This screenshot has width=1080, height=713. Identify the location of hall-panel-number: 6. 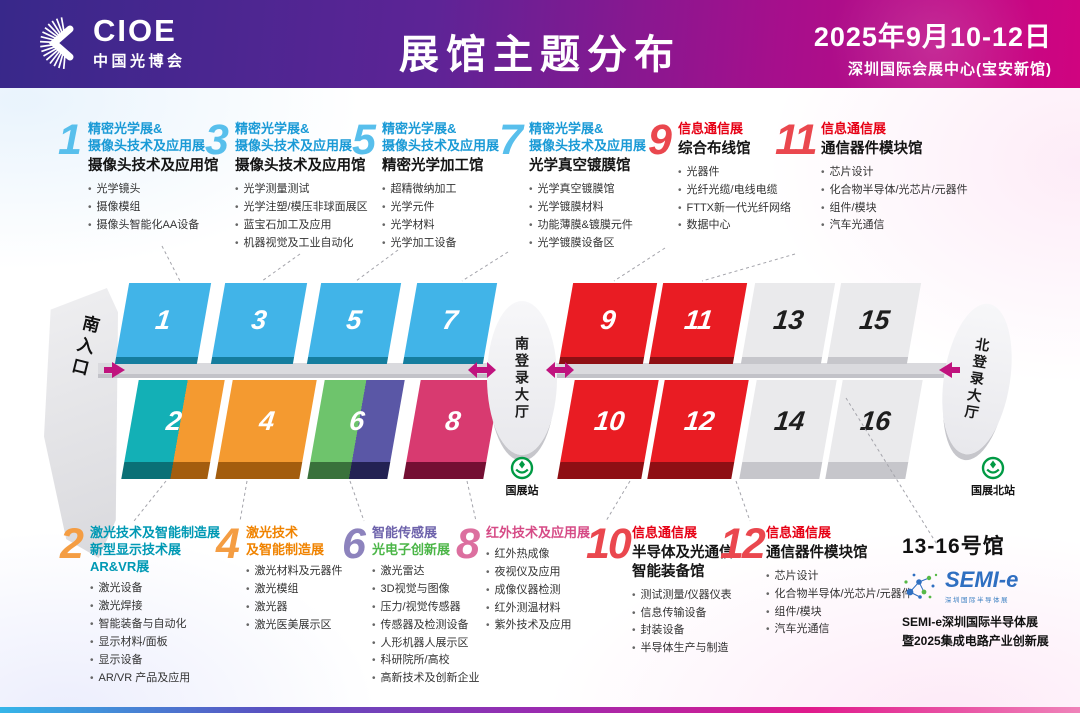
(354, 544).